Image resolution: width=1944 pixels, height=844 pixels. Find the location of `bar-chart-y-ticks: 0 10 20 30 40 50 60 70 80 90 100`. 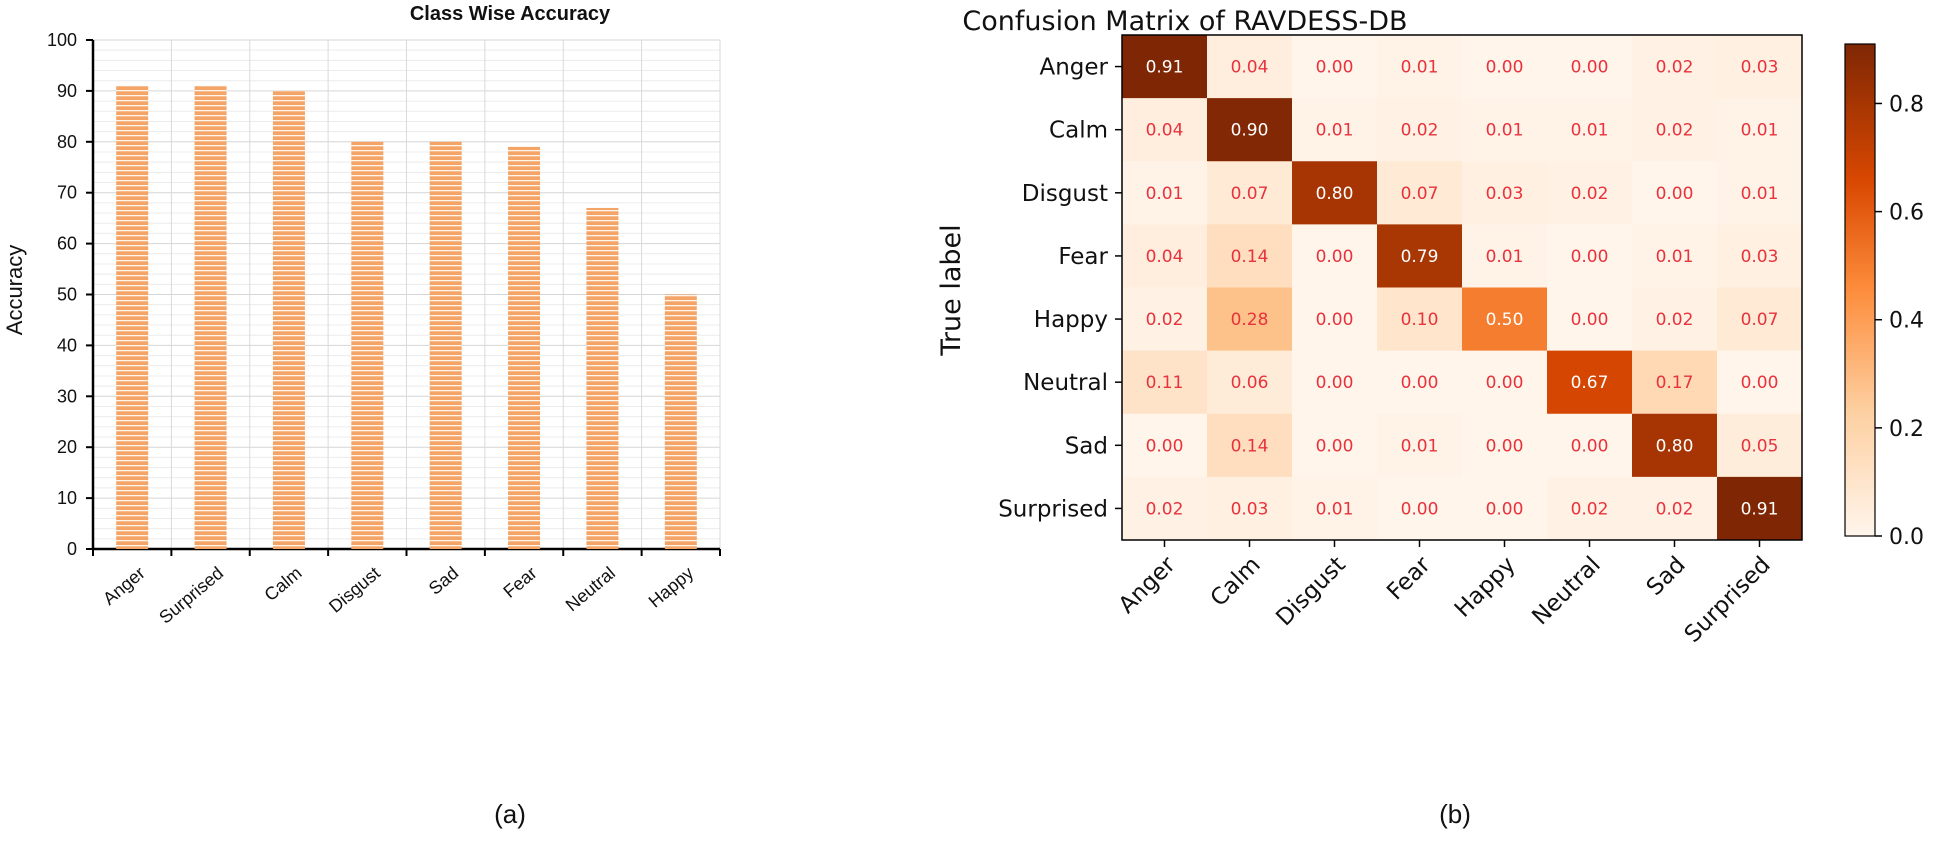

bar-chart-y-ticks: 0 10 20 30 40 50 60 70 80 90 100 is located at coordinates (70, 294).